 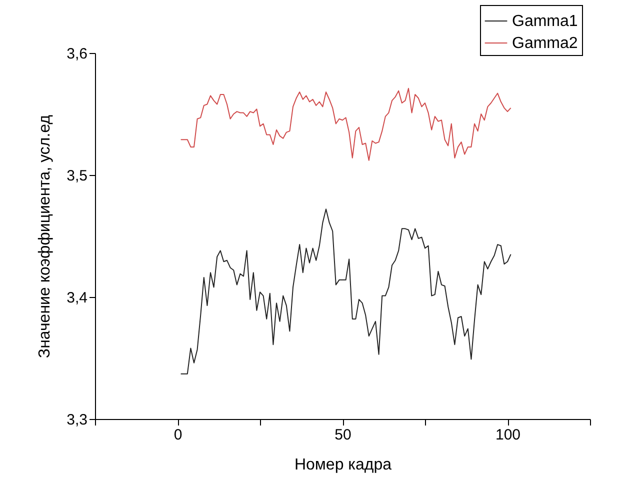 What do you see at coordinates (545, 43) in the screenshot?
I see `legend-label: Gamma2` at bounding box center [545, 43].